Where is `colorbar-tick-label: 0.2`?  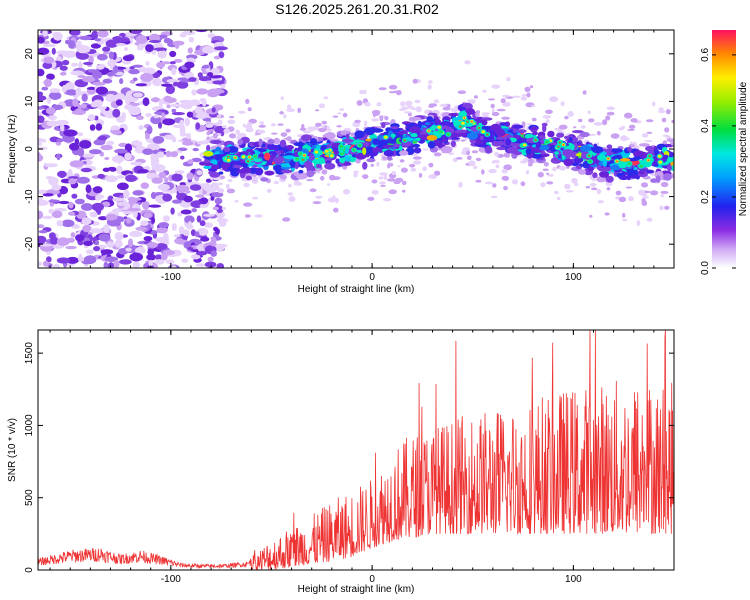 colorbar-tick-label: 0.2 is located at coordinates (705, 197).